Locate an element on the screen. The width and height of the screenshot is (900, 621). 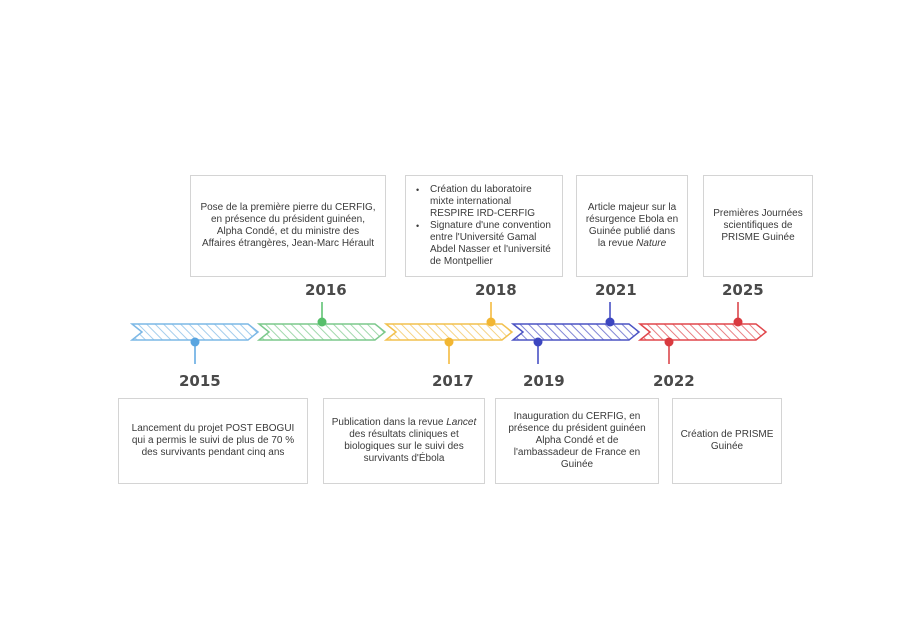
event-text: Création du laboratoire is located at coordinates (481, 189).